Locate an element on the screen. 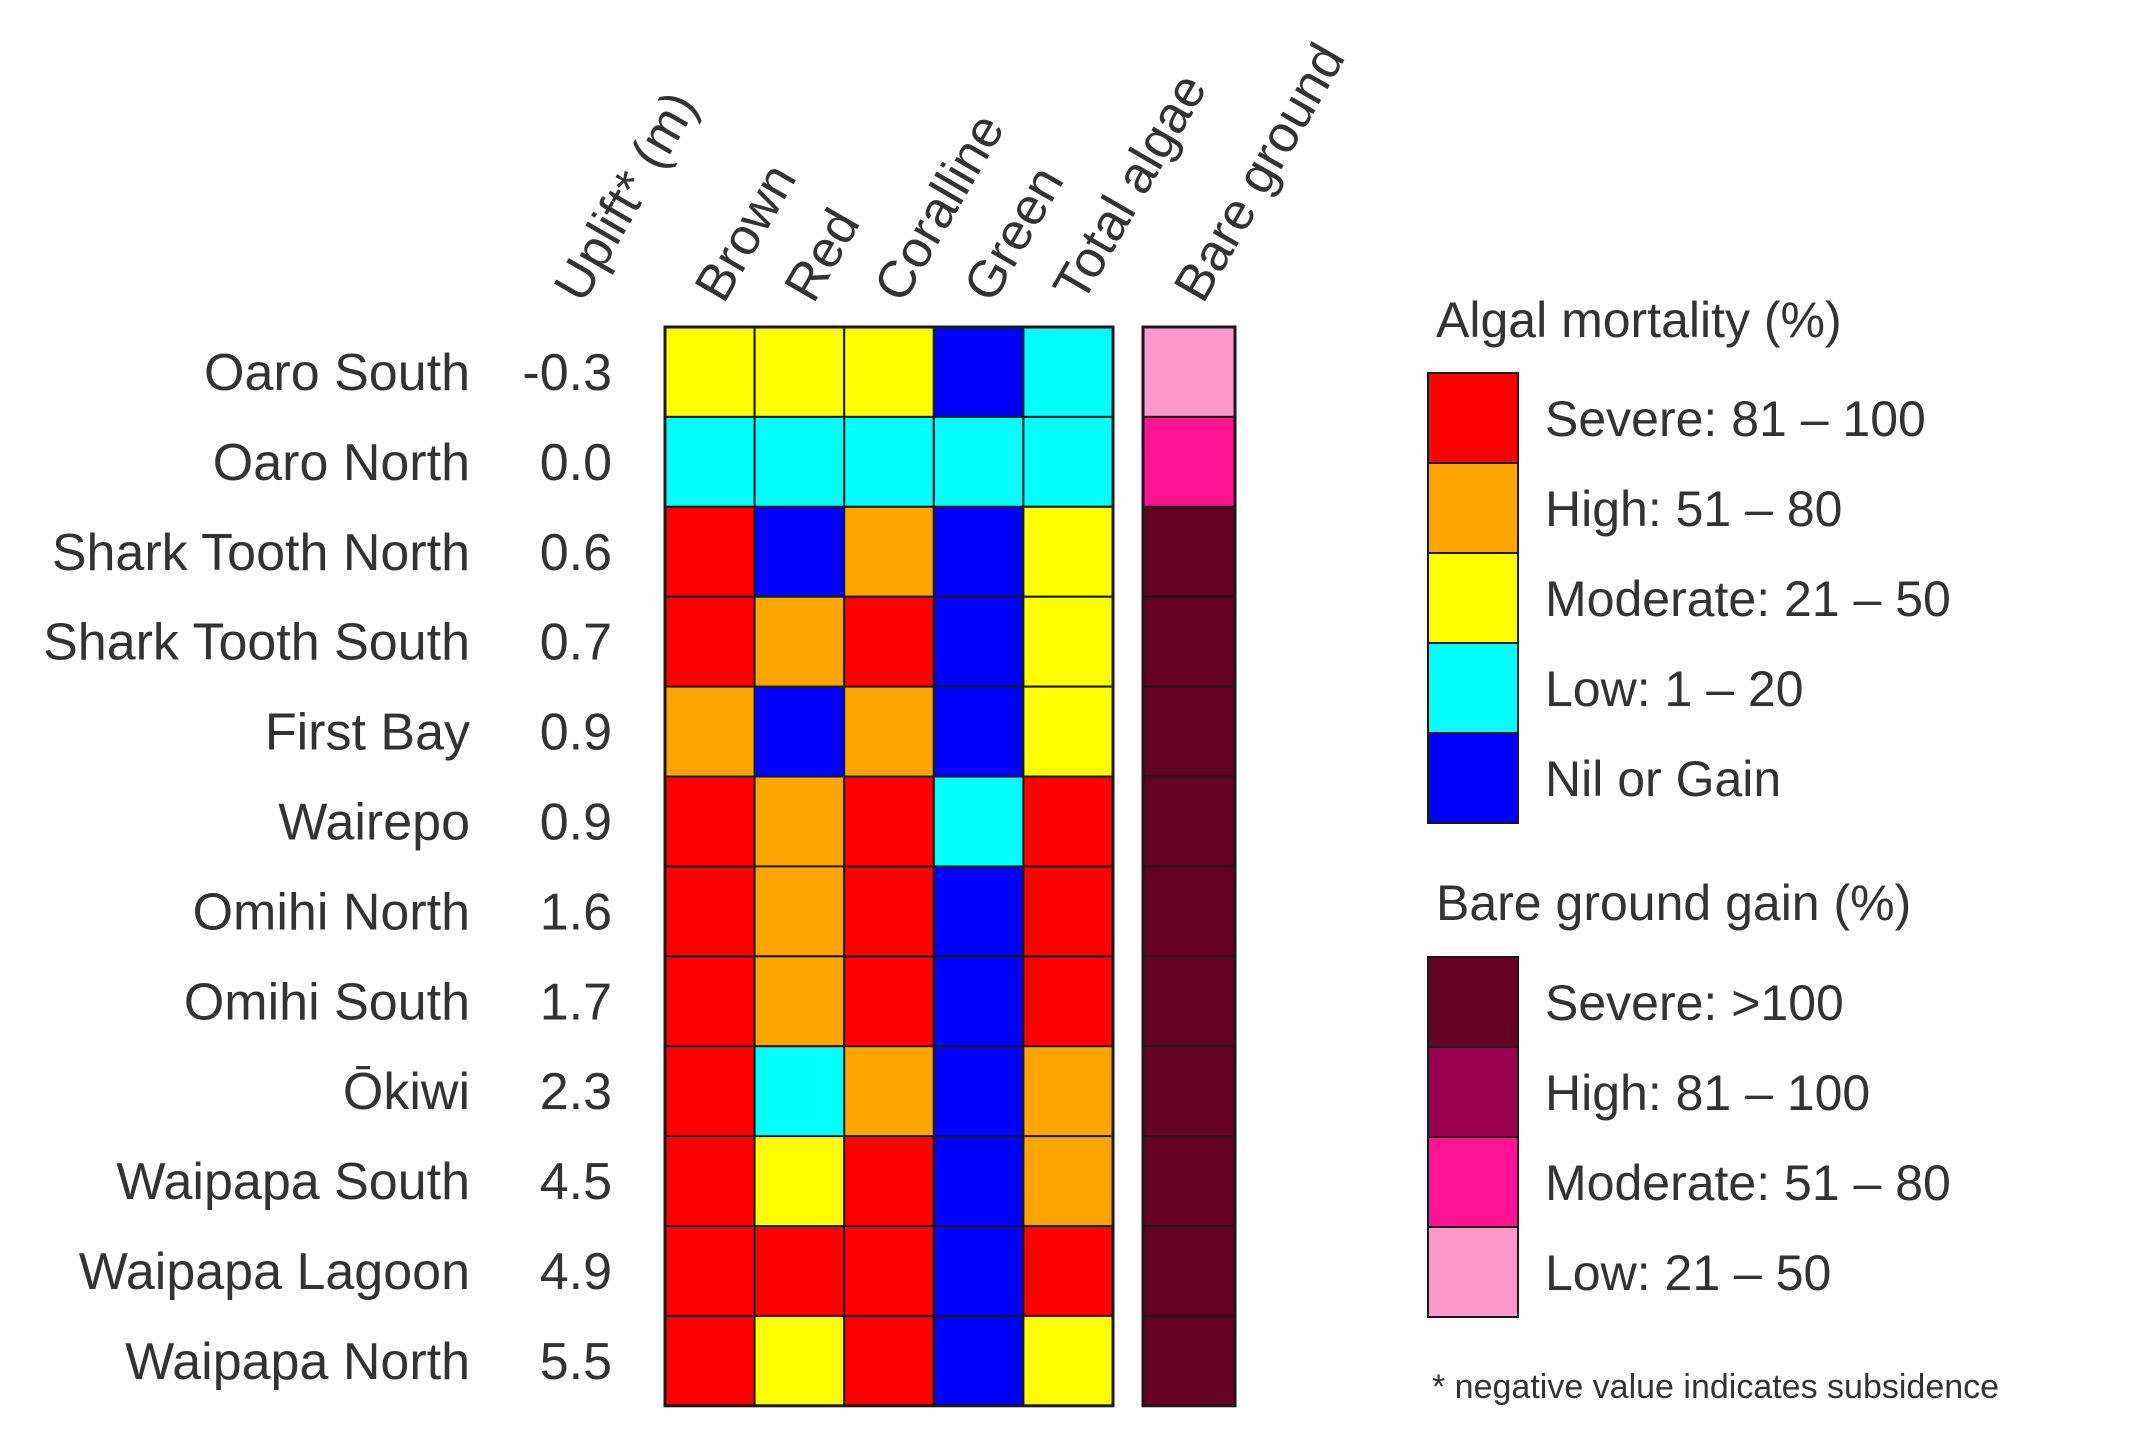 The width and height of the screenshot is (2140, 1446). cell-oaro-south-coralline is located at coordinates (889, 372).